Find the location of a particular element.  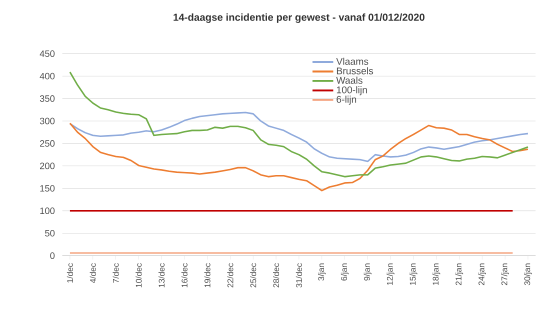

x-tick-label: 25/dec is located at coordinates (253, 275).